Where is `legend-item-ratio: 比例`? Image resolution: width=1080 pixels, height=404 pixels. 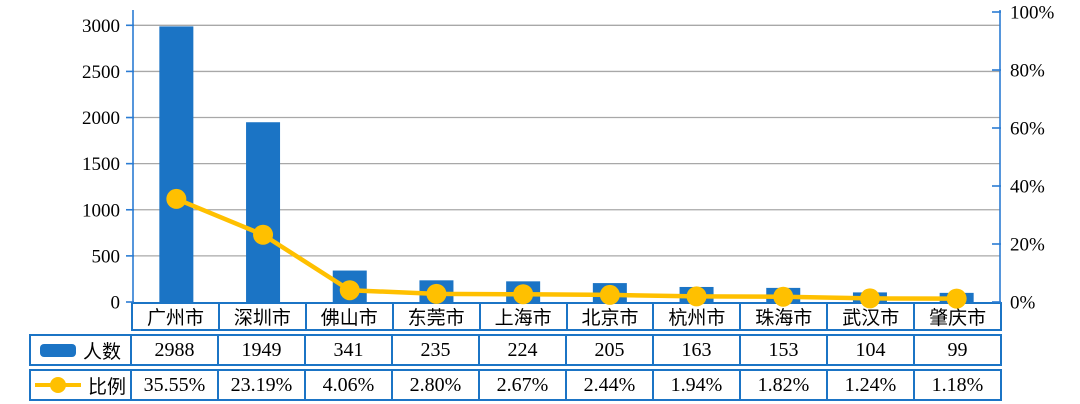 legend-item-ratio: 比例 is located at coordinates (80, 385).